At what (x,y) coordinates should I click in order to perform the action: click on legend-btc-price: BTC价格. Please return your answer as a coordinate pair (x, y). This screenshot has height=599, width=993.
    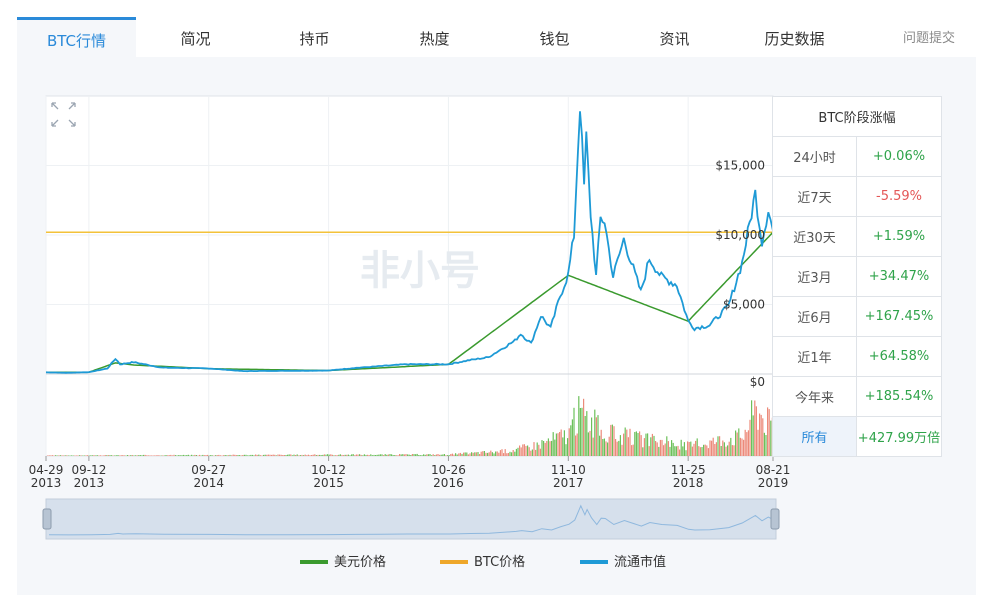
    Looking at the image, I should click on (482, 563).